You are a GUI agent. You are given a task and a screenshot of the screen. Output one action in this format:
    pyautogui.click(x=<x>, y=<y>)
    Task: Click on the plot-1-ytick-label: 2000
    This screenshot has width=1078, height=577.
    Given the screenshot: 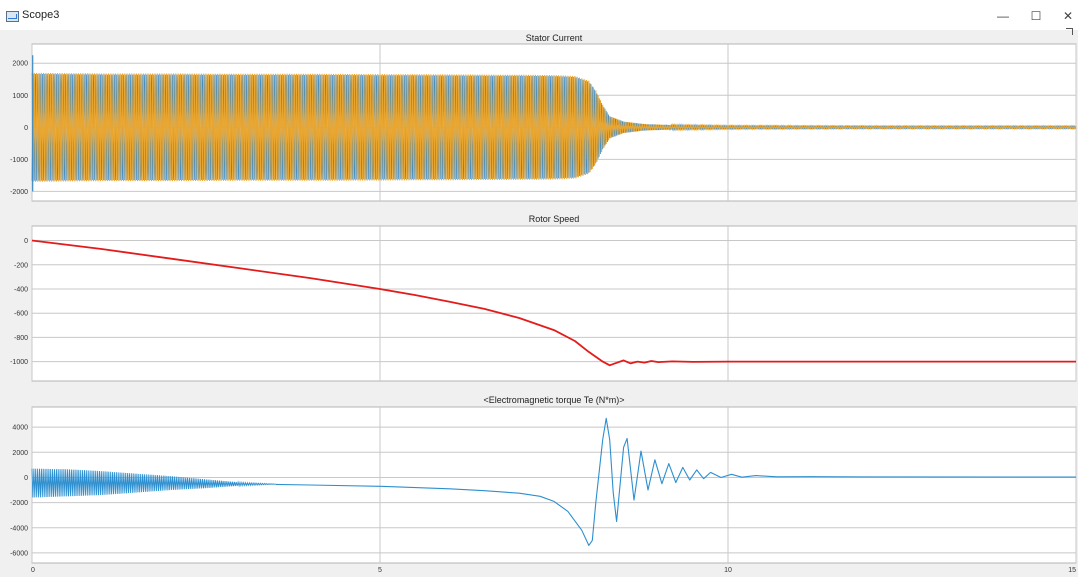 What is the action you would take?
    pyautogui.click(x=20, y=64)
    